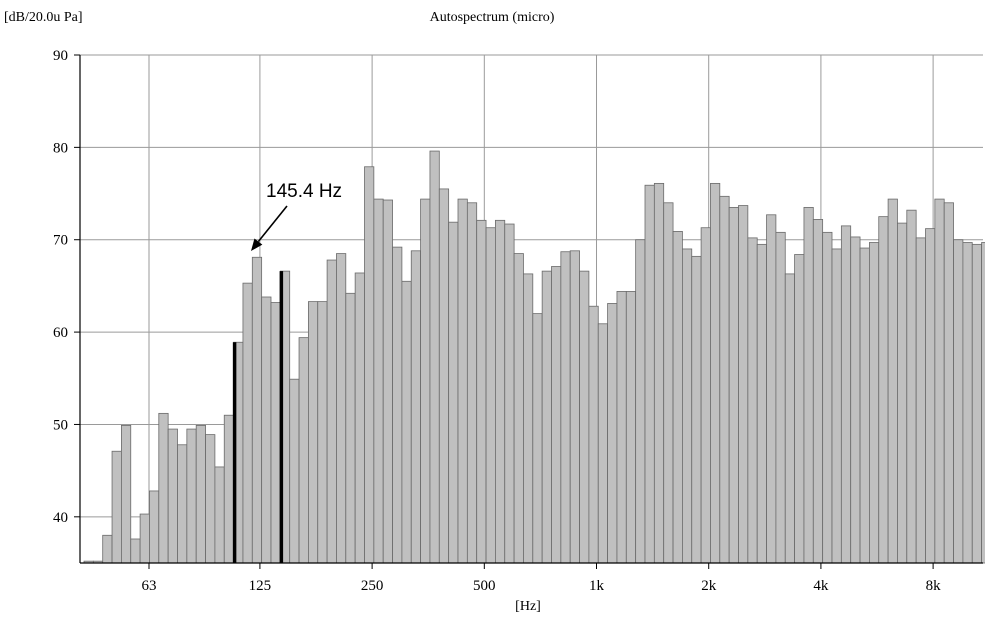 The image size is (985, 617). What do you see at coordinates (821, 586) in the screenshot?
I see `x-tick-label-4k: 4k` at bounding box center [821, 586].